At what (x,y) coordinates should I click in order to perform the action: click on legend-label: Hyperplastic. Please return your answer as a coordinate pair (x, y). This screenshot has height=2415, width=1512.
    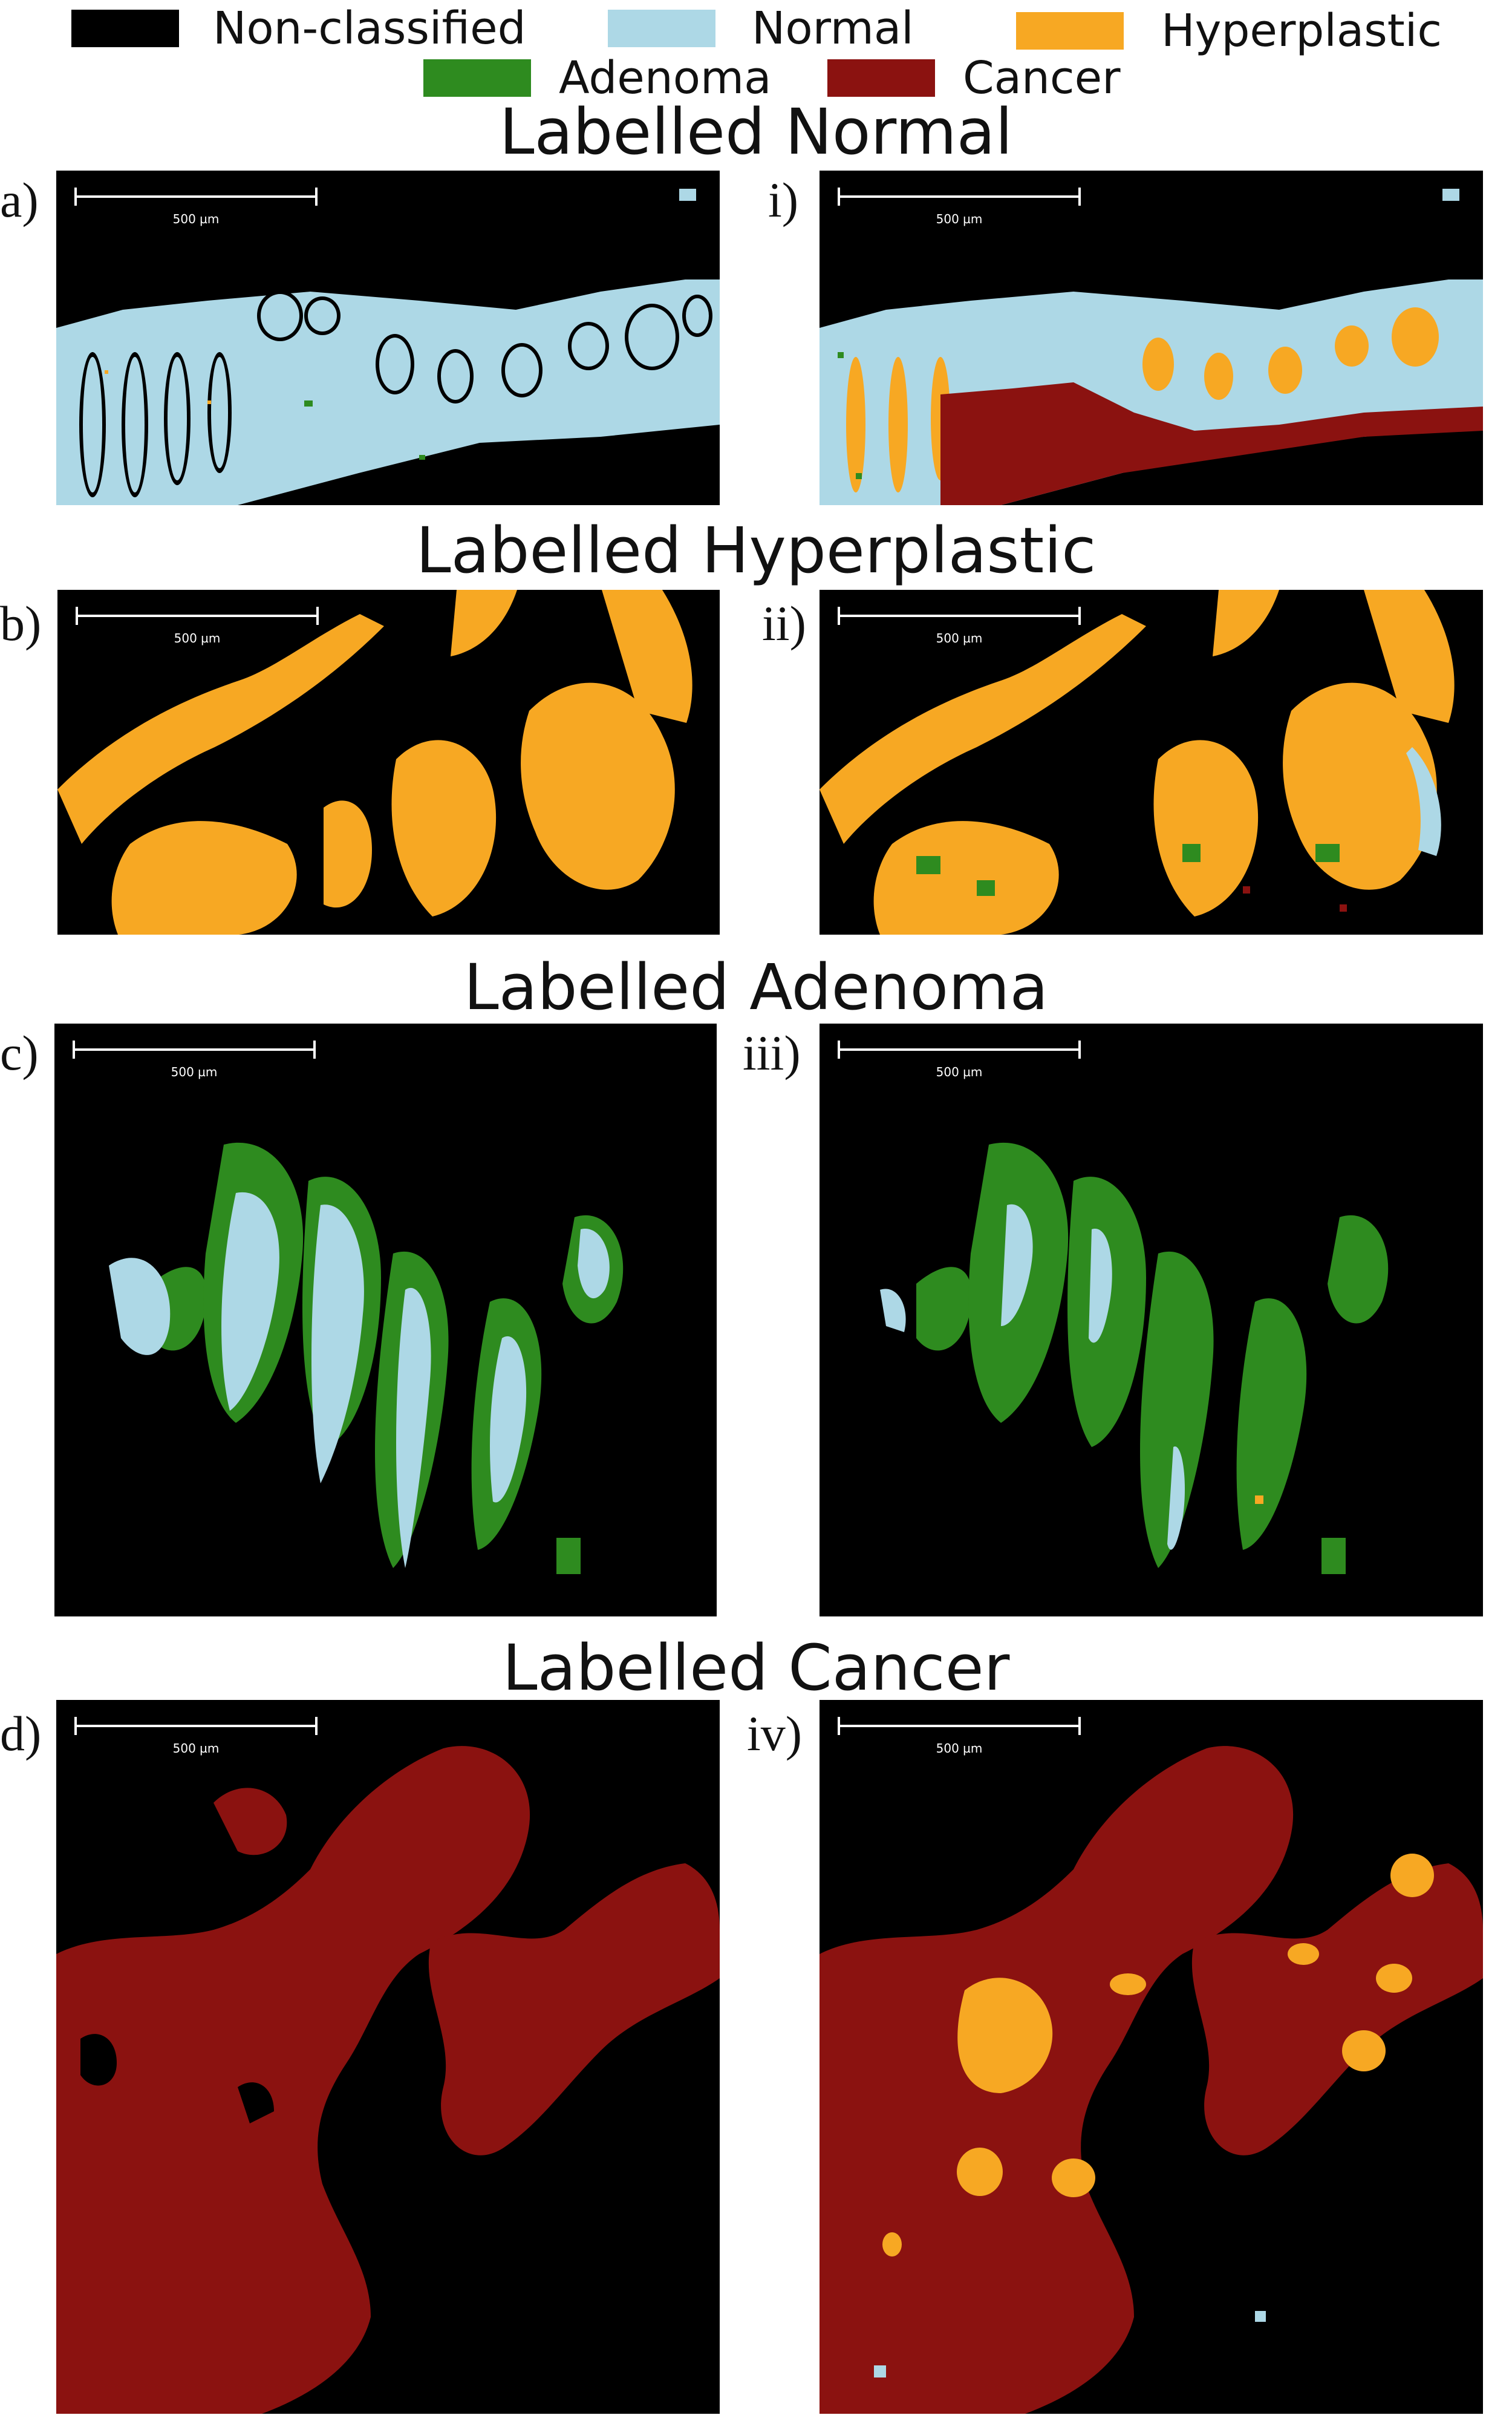
    Looking at the image, I should click on (1302, 31).